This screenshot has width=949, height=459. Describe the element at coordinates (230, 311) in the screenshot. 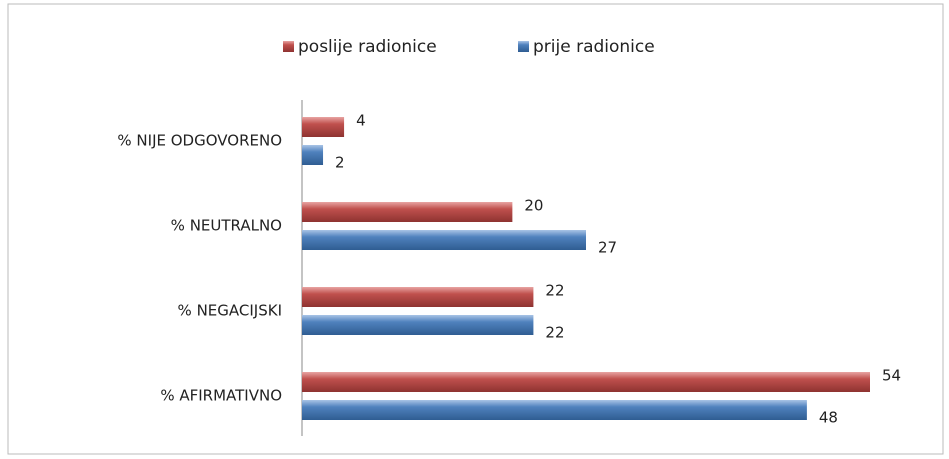

I see `category-label: % NEGACIJSKI` at that location.